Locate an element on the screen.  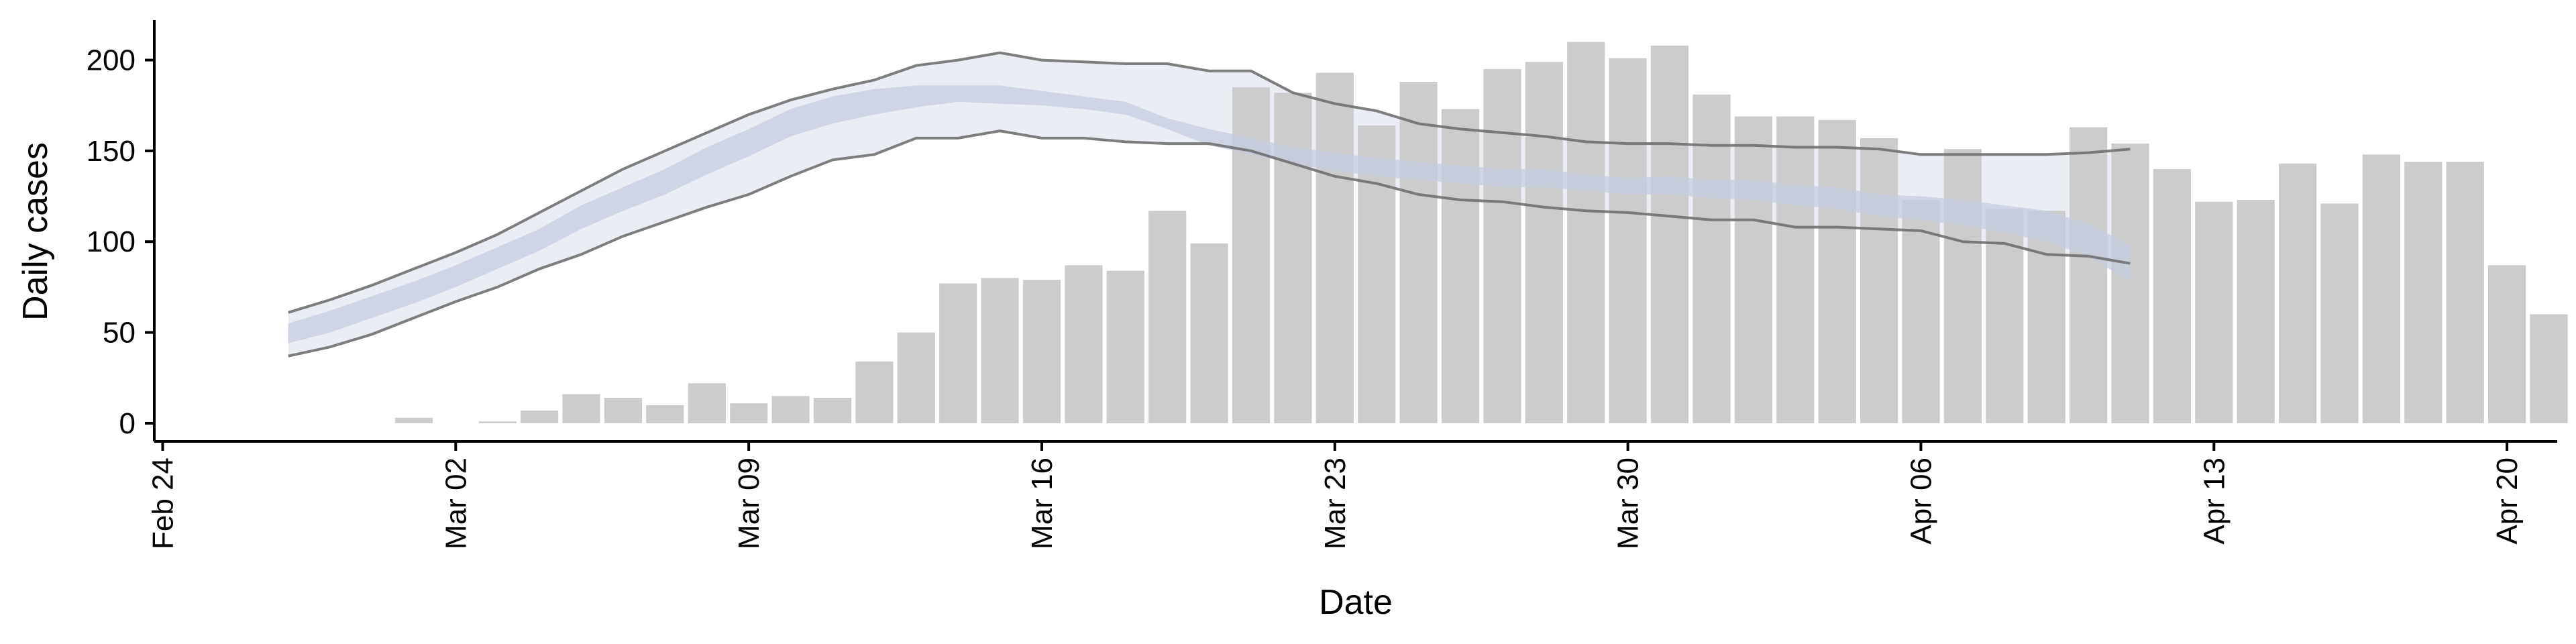
y-tick-label: 150 is located at coordinates (111, 151).